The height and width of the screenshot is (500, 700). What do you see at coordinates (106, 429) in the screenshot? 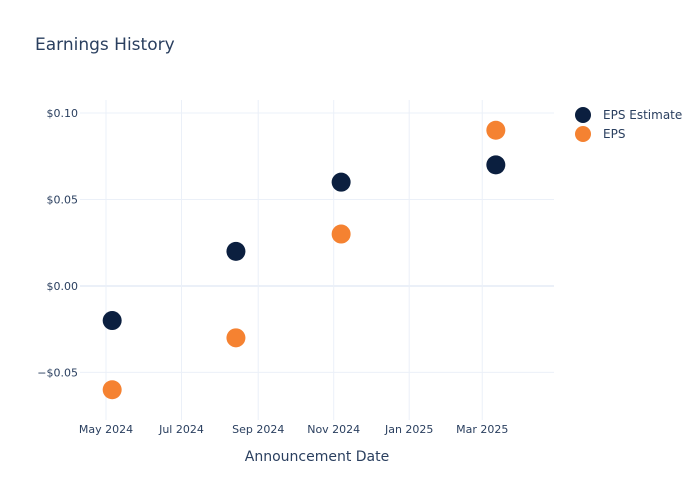
I see `x-tick-label: May 2024` at bounding box center [106, 429].